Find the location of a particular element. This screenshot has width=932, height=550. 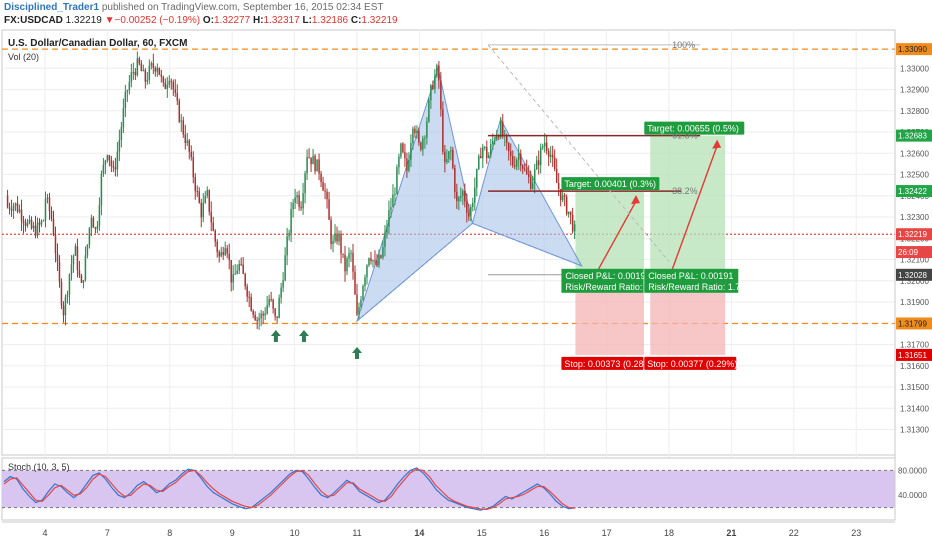

y-tick-label: 1.32000 is located at coordinates (914, 281).